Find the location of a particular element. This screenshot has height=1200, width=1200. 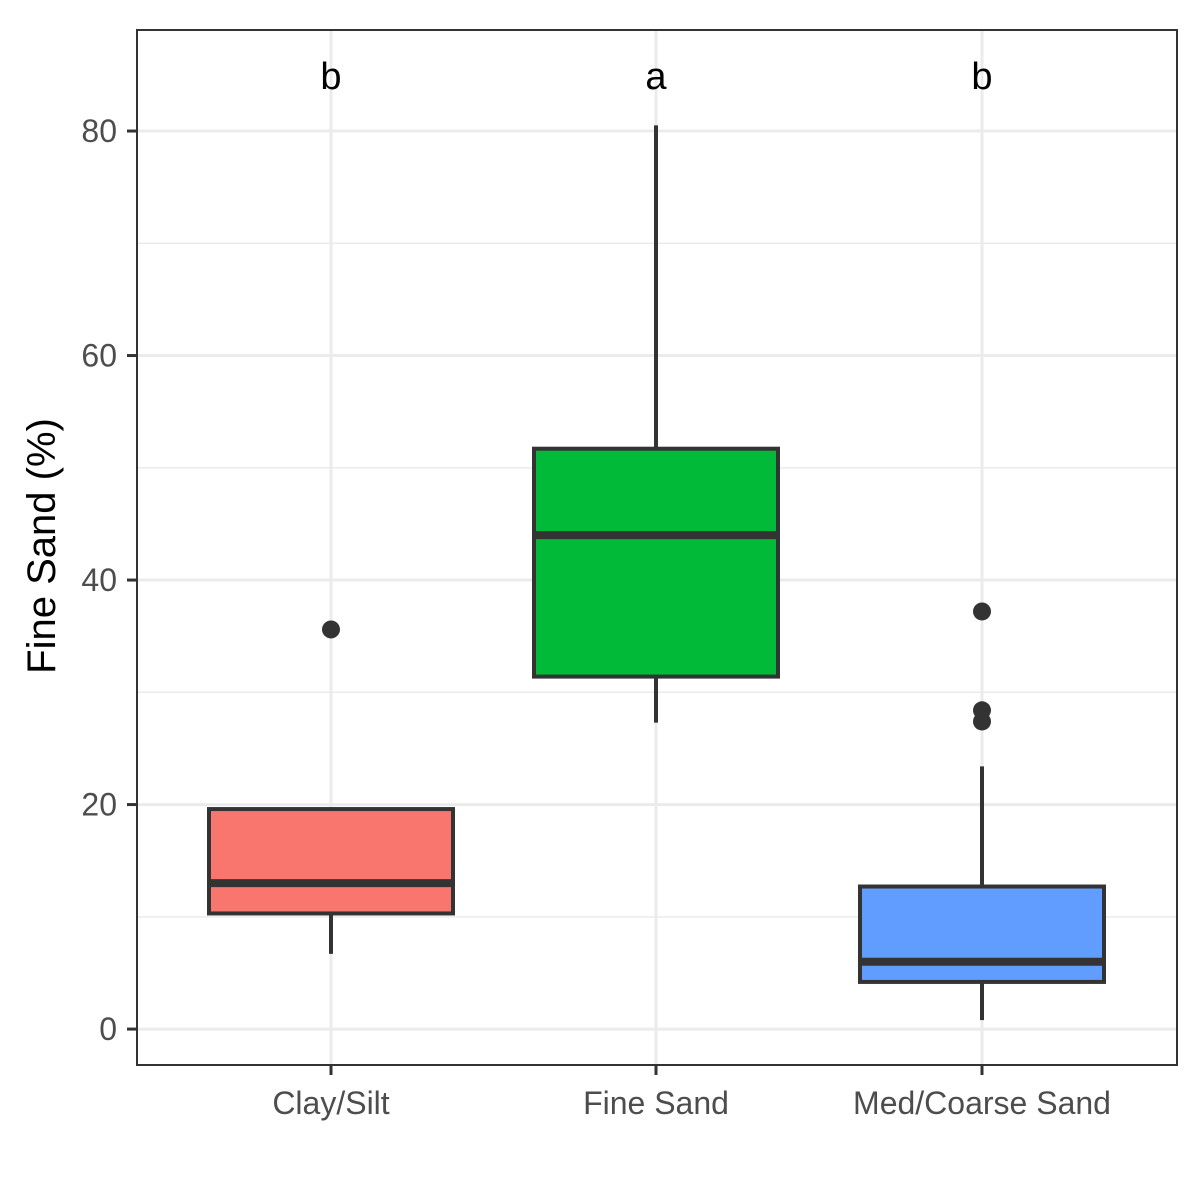

box-group: a is located at coordinates (656, 389).